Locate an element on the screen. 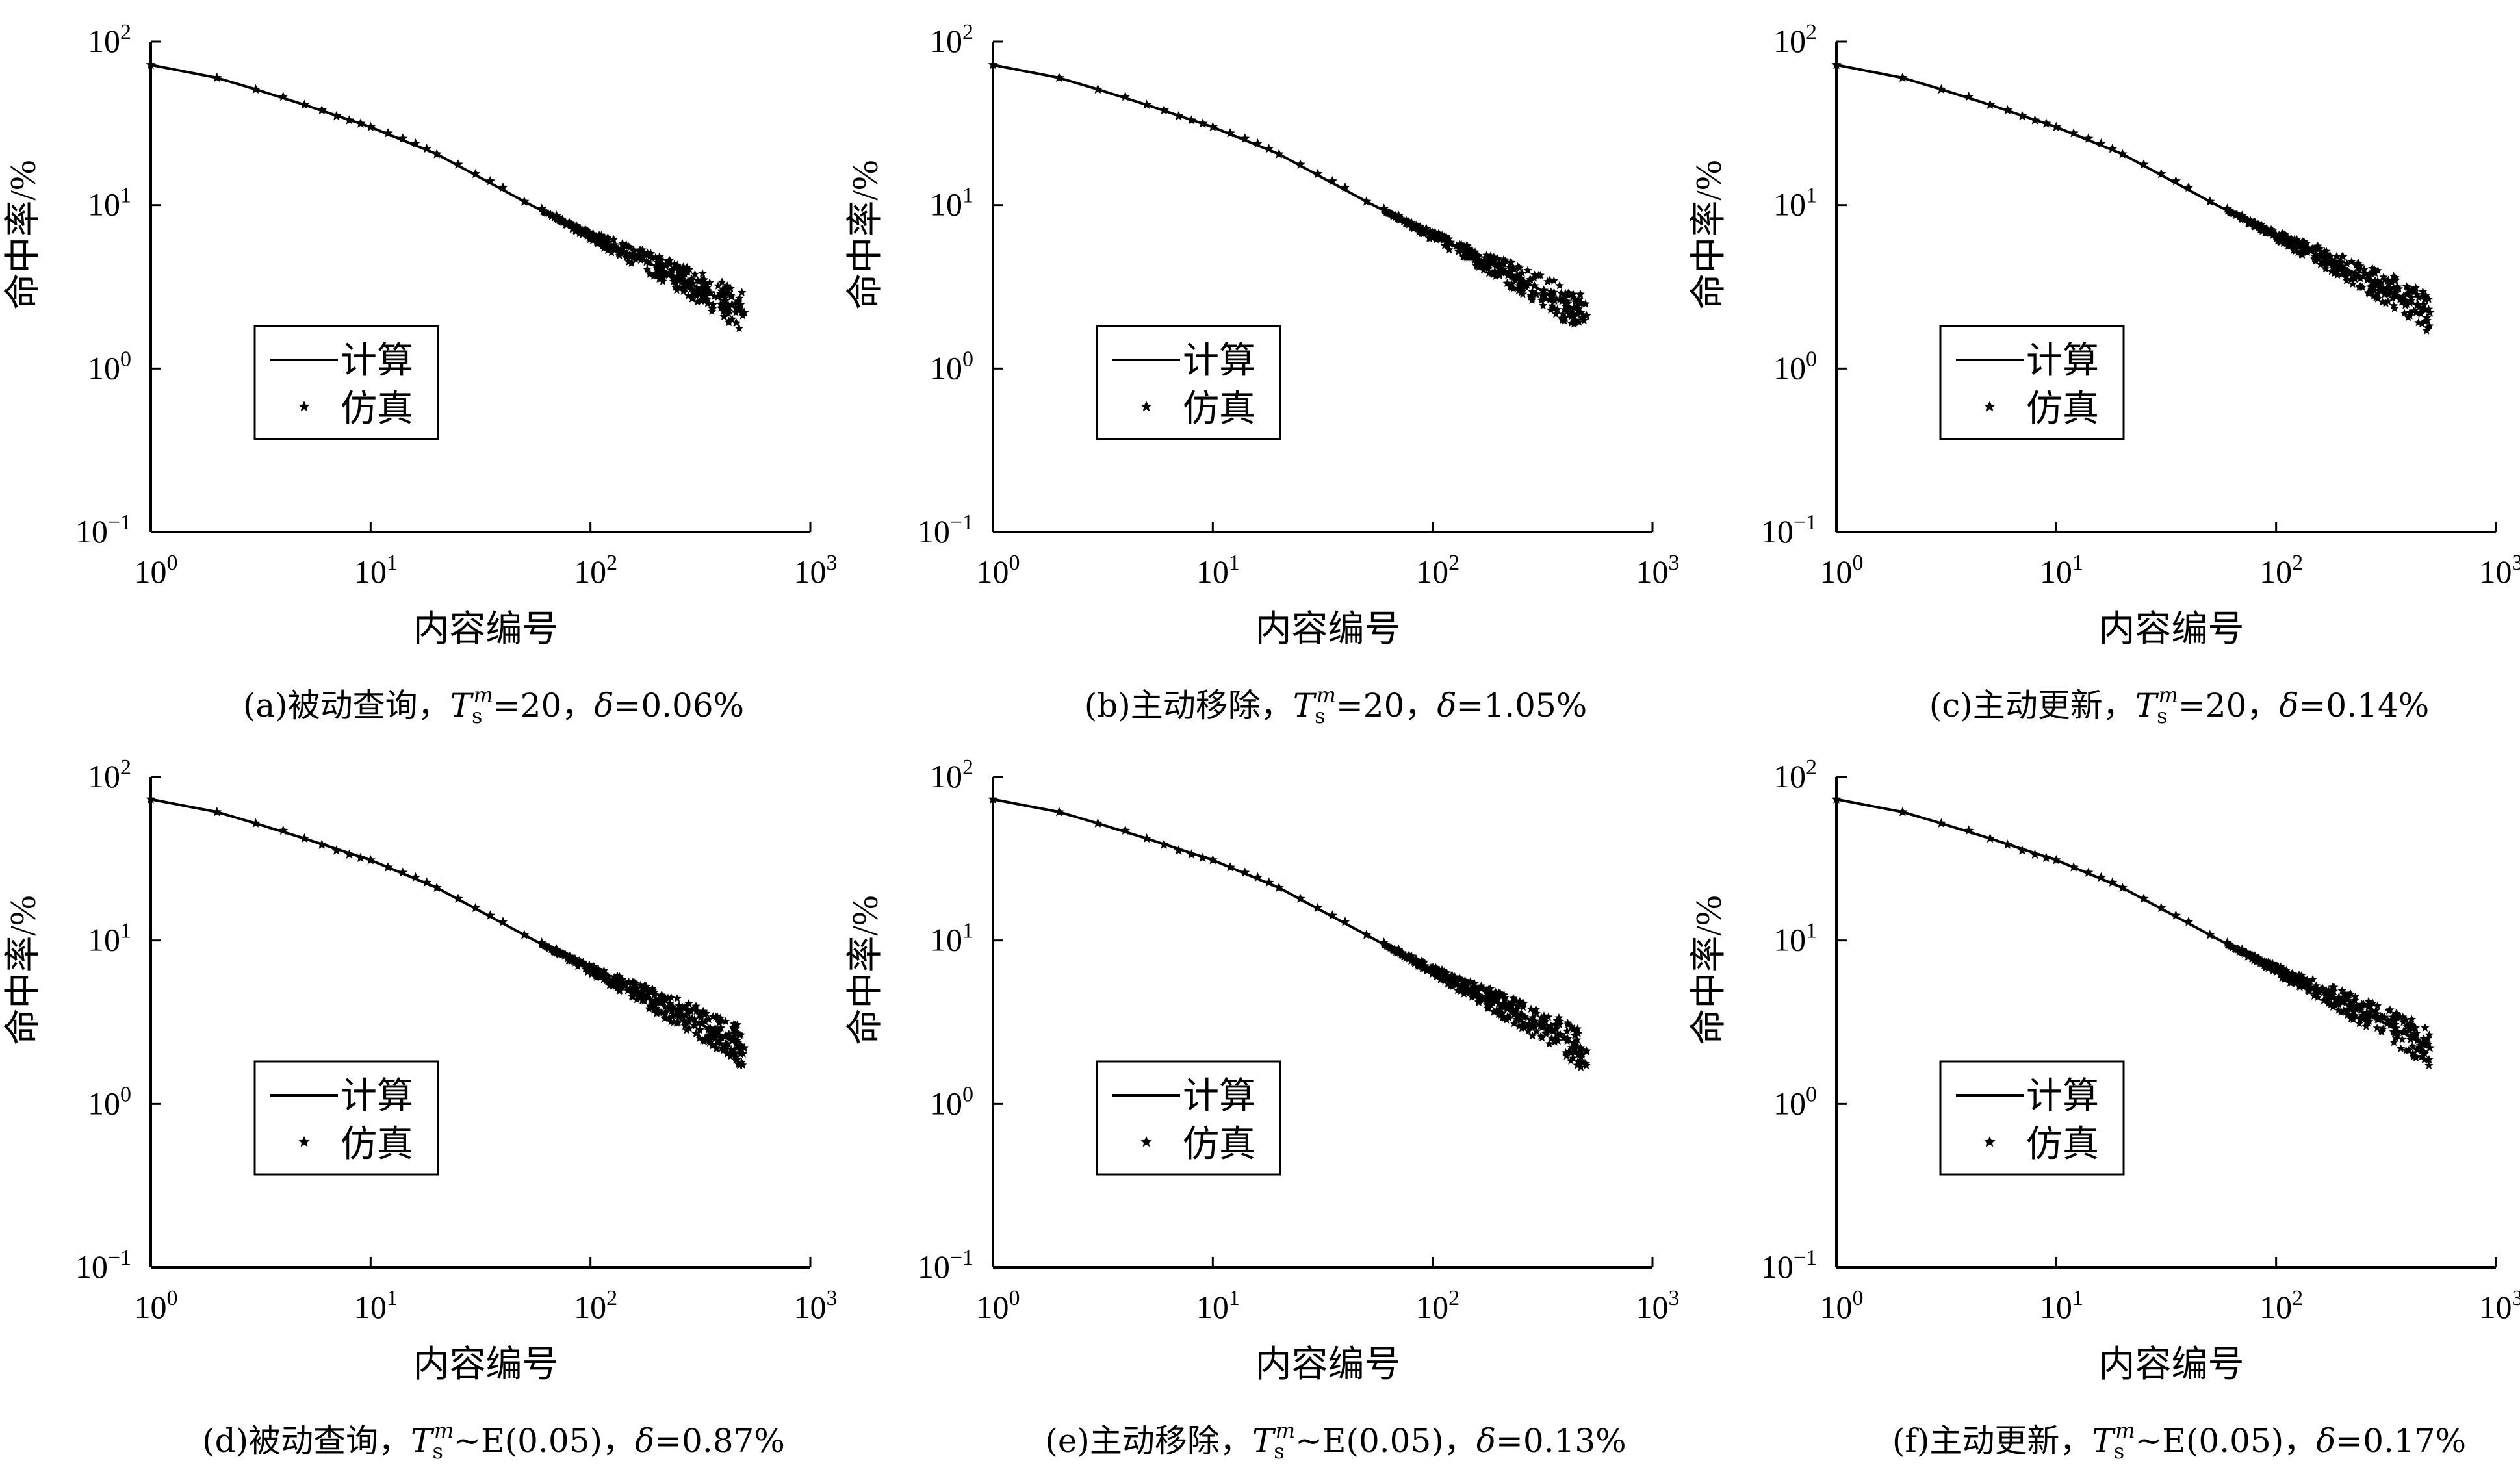 The image size is (2520, 1472). legend-label: 仿真 is located at coordinates (1219, 1144).